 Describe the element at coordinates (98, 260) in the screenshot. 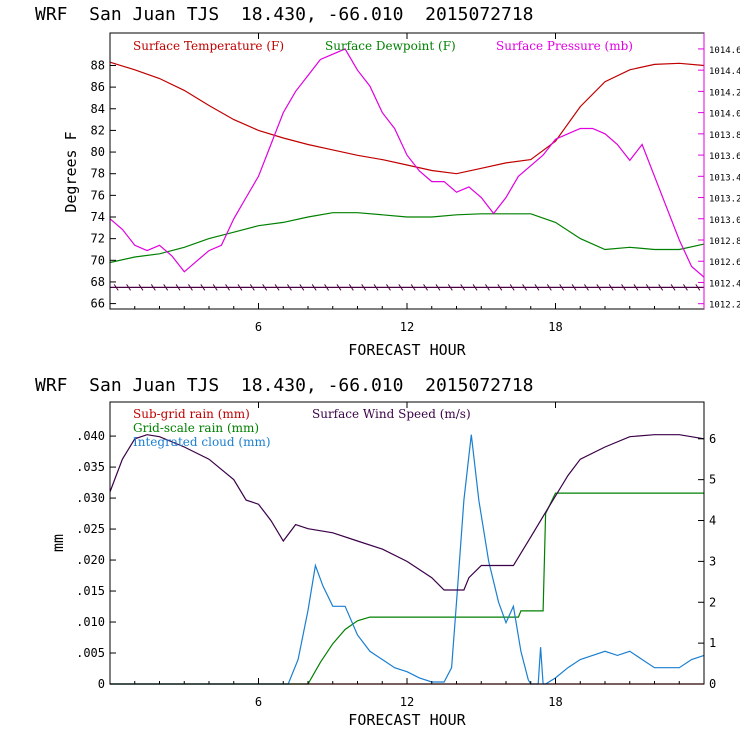

I see `chart1-ytick-label: 70` at that location.